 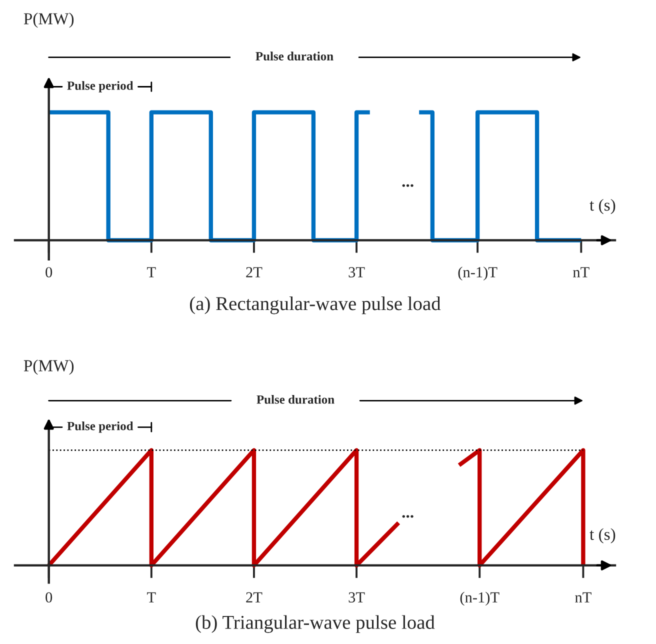 I want to click on text: (a) Rectangular-wave pulse load, so click(x=315, y=305).